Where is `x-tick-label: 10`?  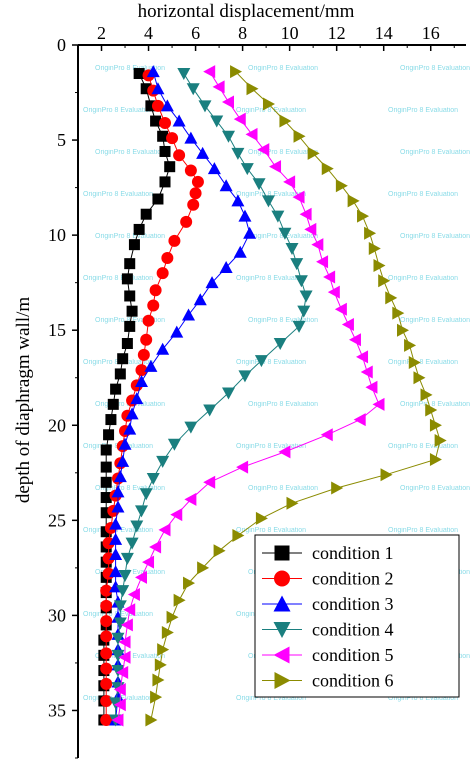
x-tick-label: 10 is located at coordinates (290, 33).